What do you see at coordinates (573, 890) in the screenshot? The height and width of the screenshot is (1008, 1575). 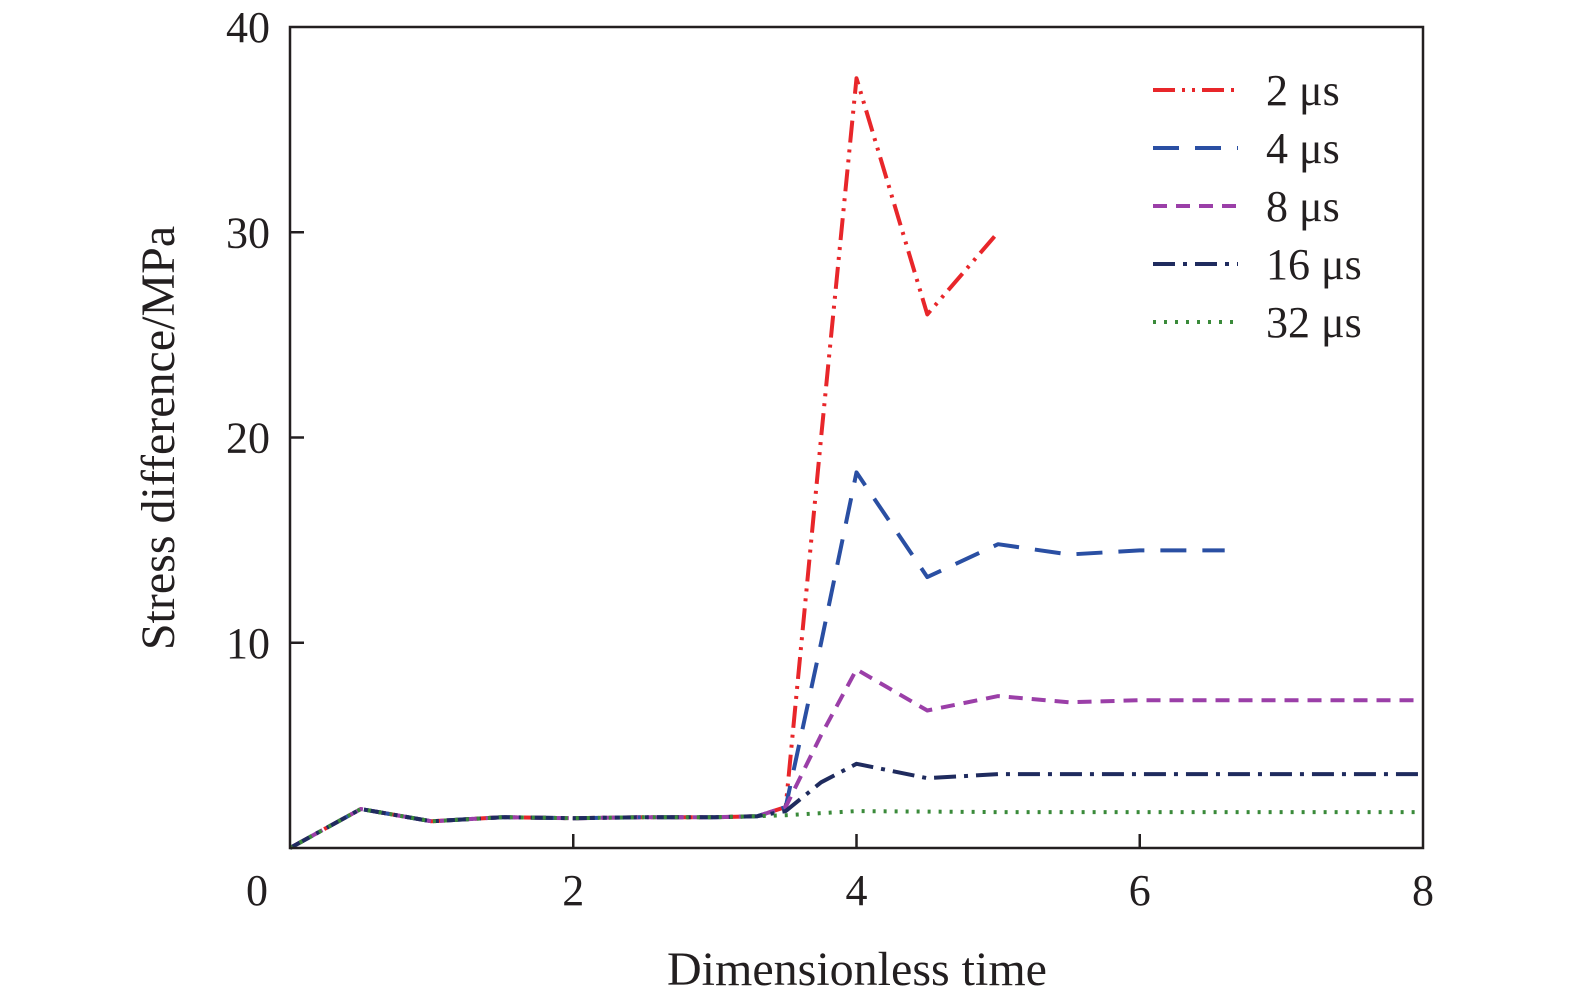 I see `x-tick-label: 2` at bounding box center [573, 890].